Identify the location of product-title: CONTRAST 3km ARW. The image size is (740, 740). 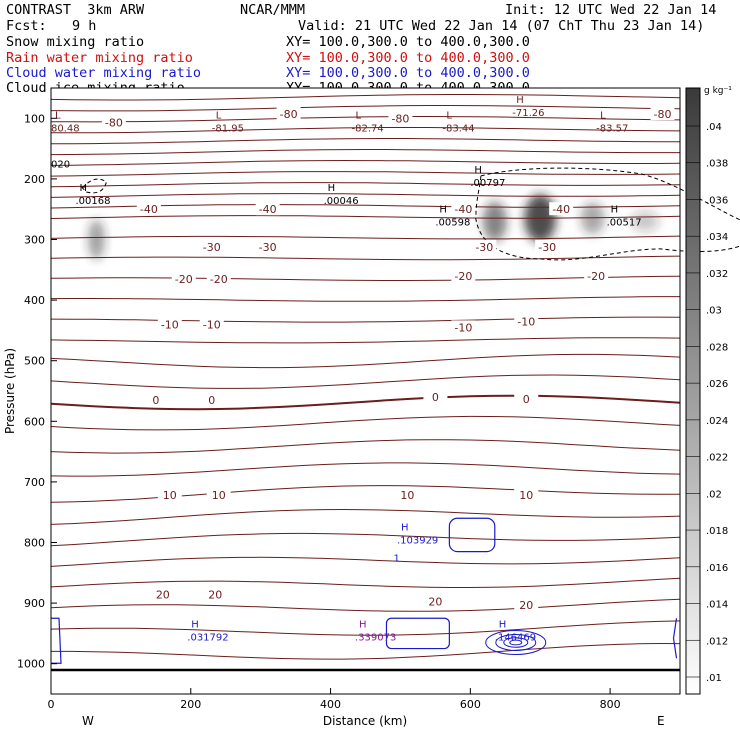
(75, 10).